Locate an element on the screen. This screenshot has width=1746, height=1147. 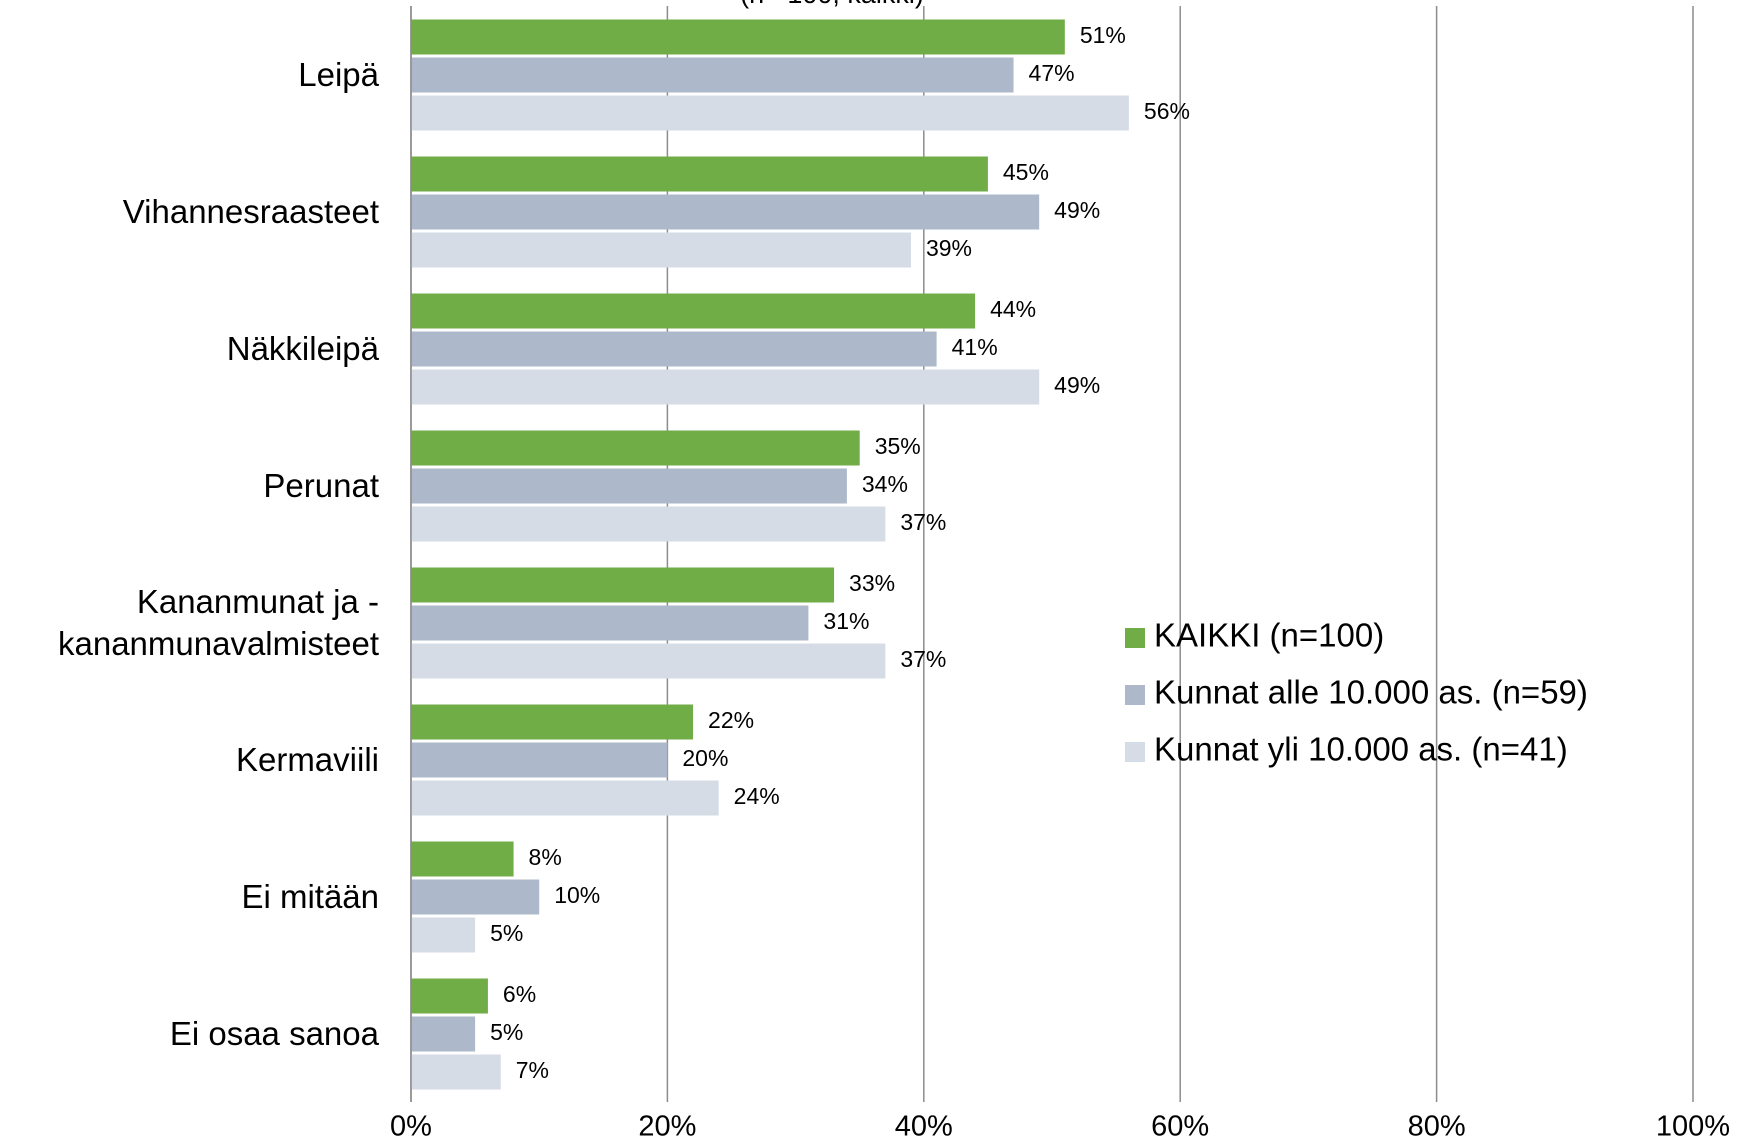
data-label: 20% is located at coordinates (705, 758).